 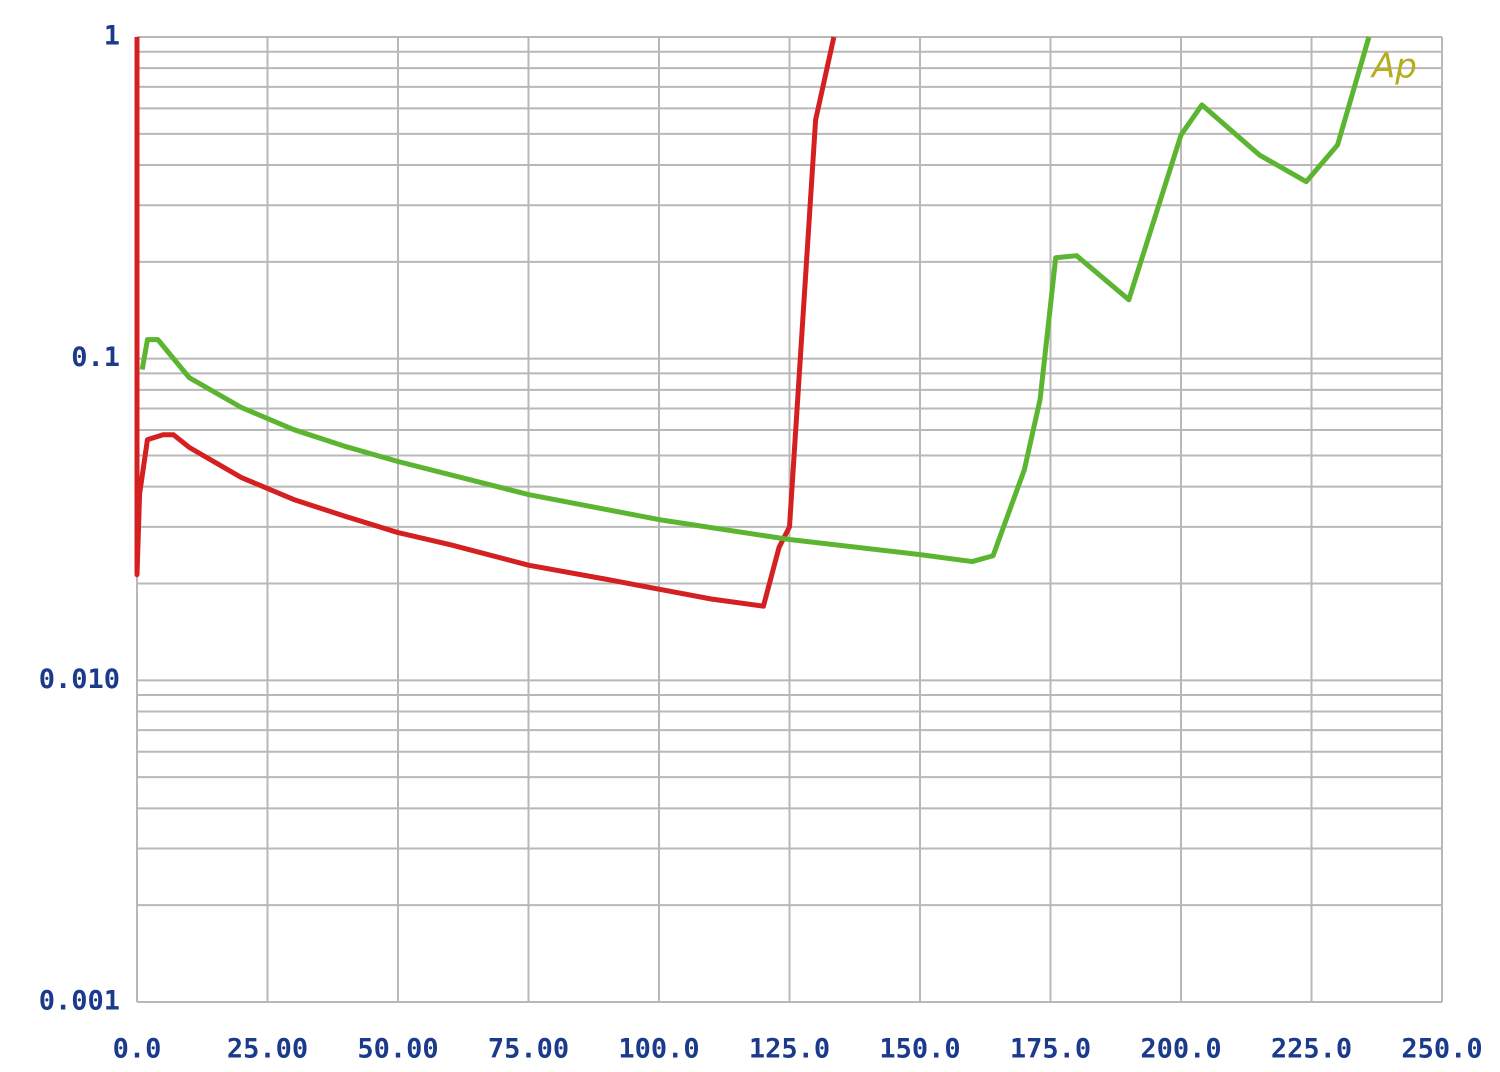 What do you see at coordinates (112, 36) in the screenshot?
I see `y-tick-label: 1` at bounding box center [112, 36].